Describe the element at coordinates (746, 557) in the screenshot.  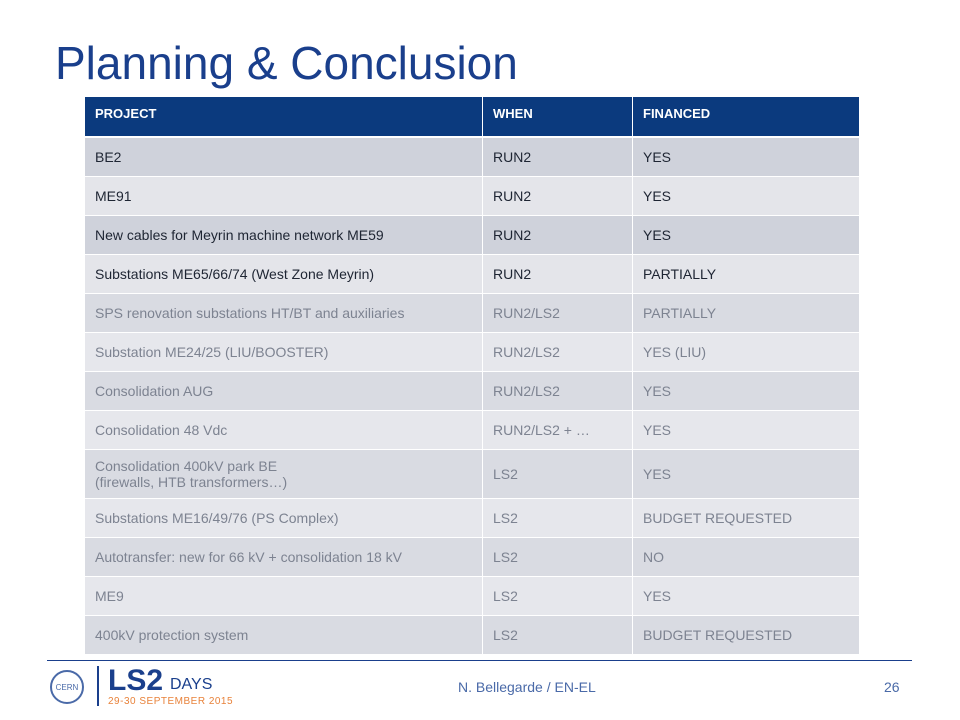
I see `table-cell: NO` at that location.